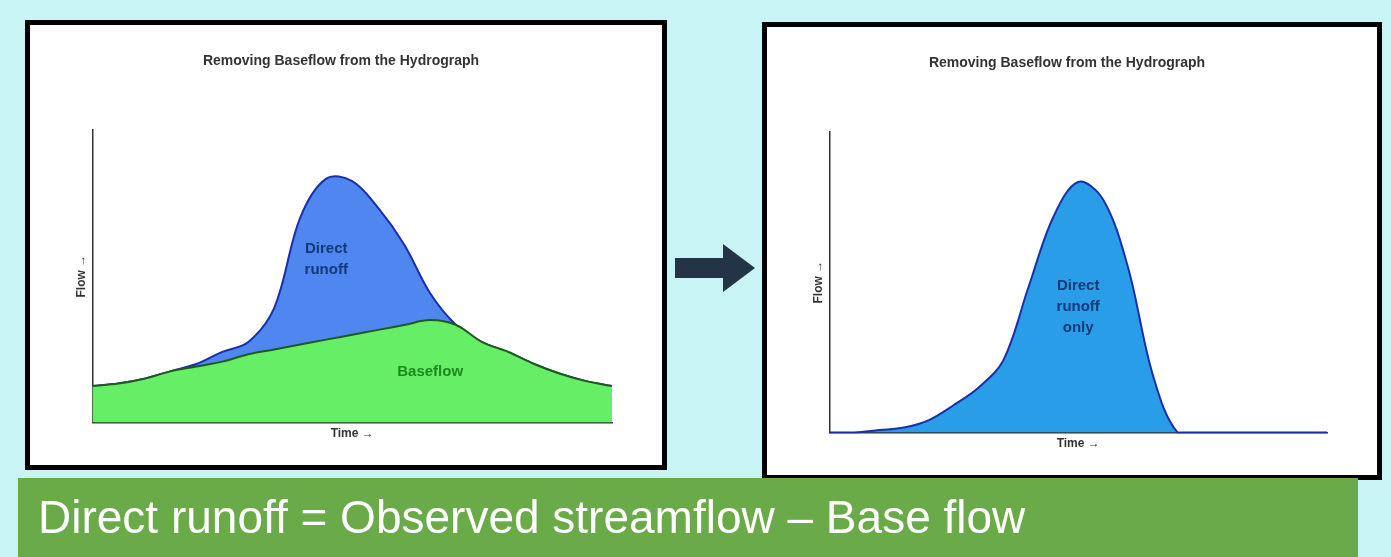 The width and height of the screenshot is (1391, 557). Describe the element at coordinates (1078, 306) in the screenshot. I see `series-label: Direct runoff only` at that location.